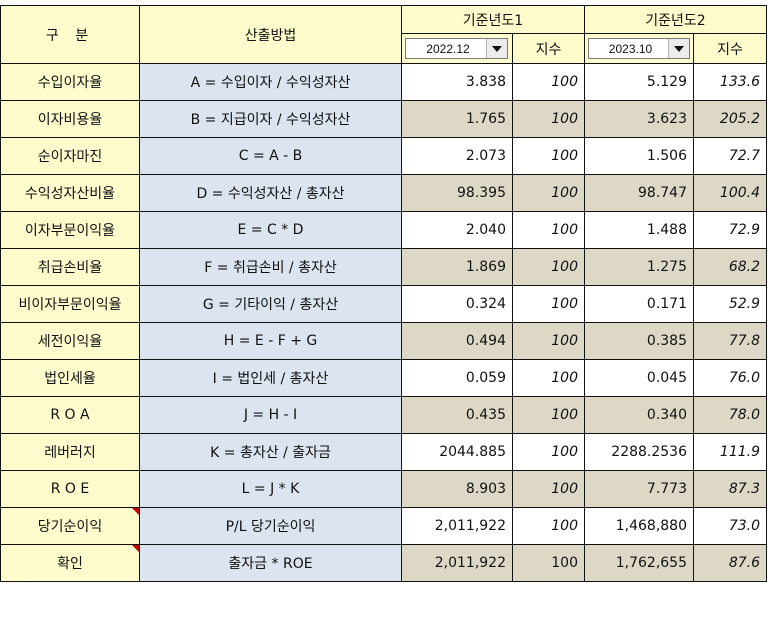  What do you see at coordinates (457, 156) in the screenshot?
I see `base1-value: 2.073` at bounding box center [457, 156].